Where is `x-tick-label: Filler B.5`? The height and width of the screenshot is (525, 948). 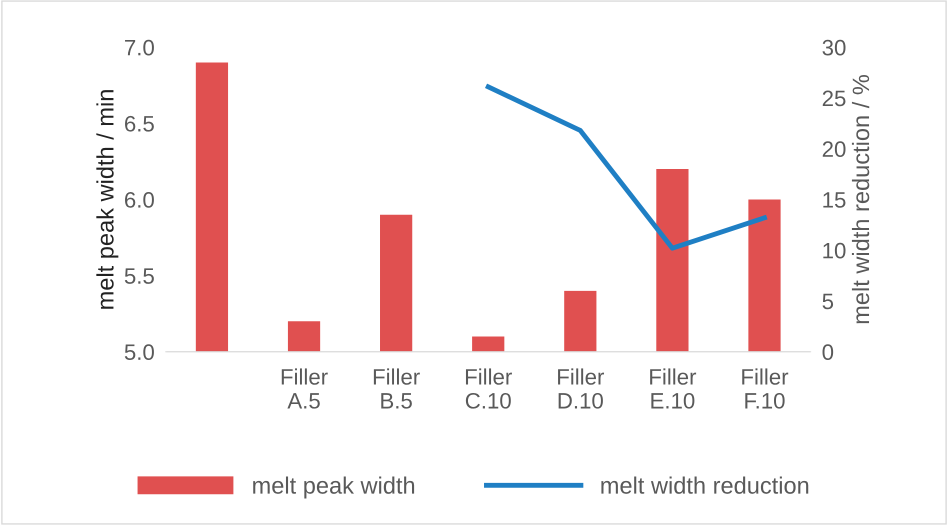 x-tick-label: Filler B.5 is located at coordinates (397, 388).